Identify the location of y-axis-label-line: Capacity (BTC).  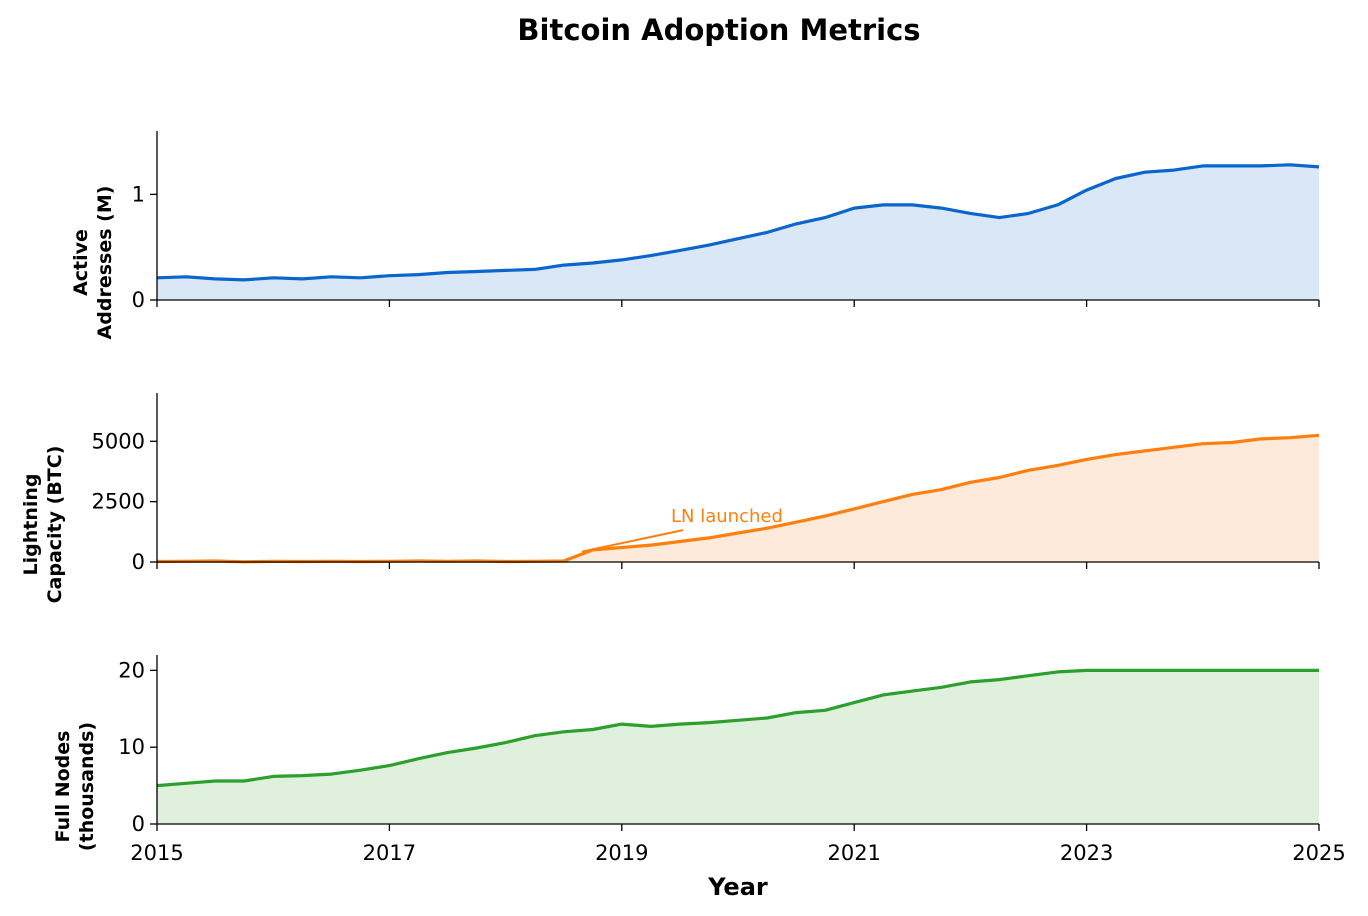
(55, 525).